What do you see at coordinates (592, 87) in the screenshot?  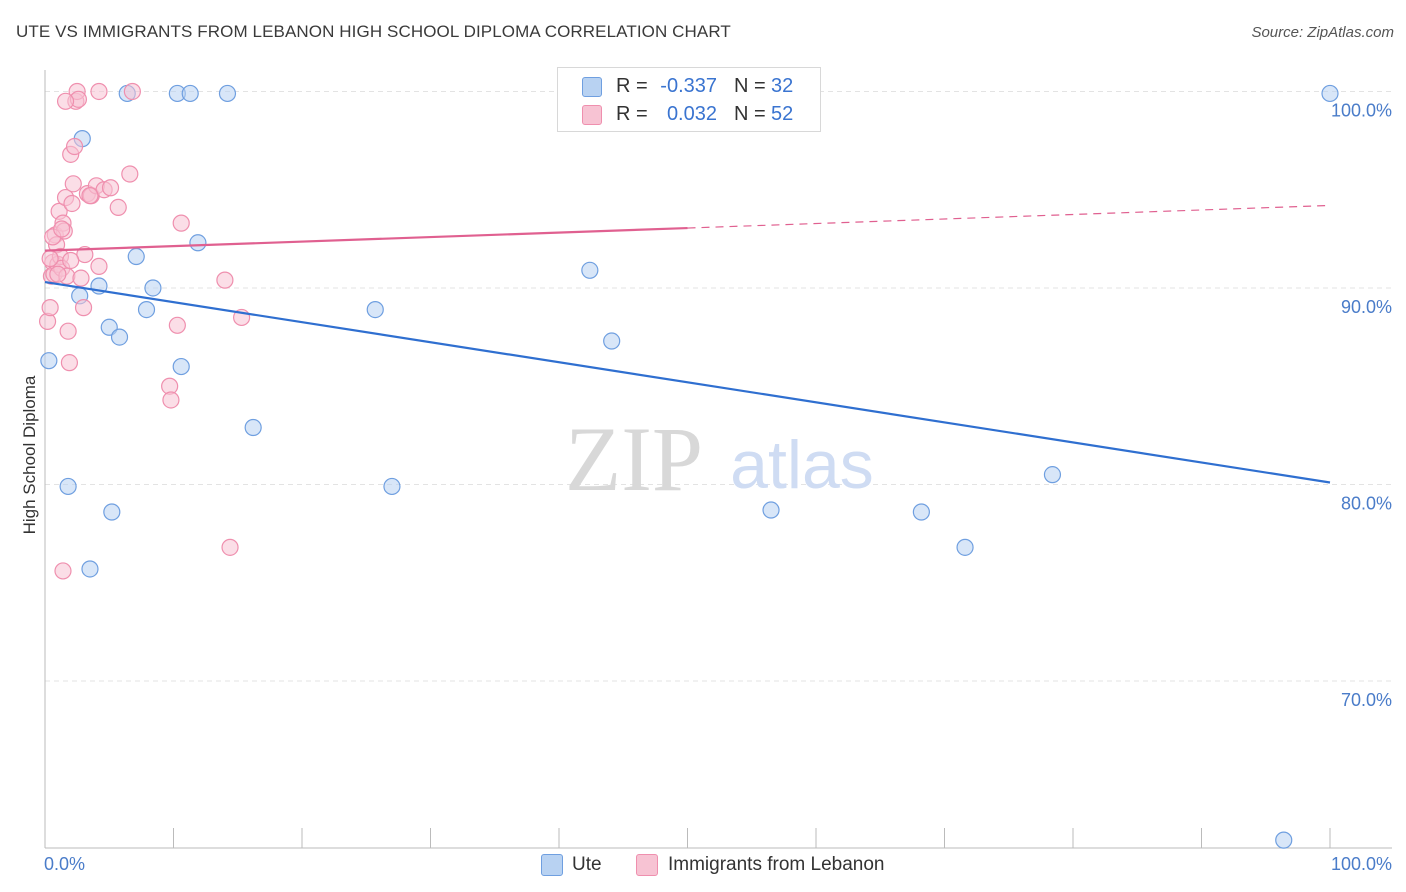 I see `legend-swatch-ute` at bounding box center [592, 87].